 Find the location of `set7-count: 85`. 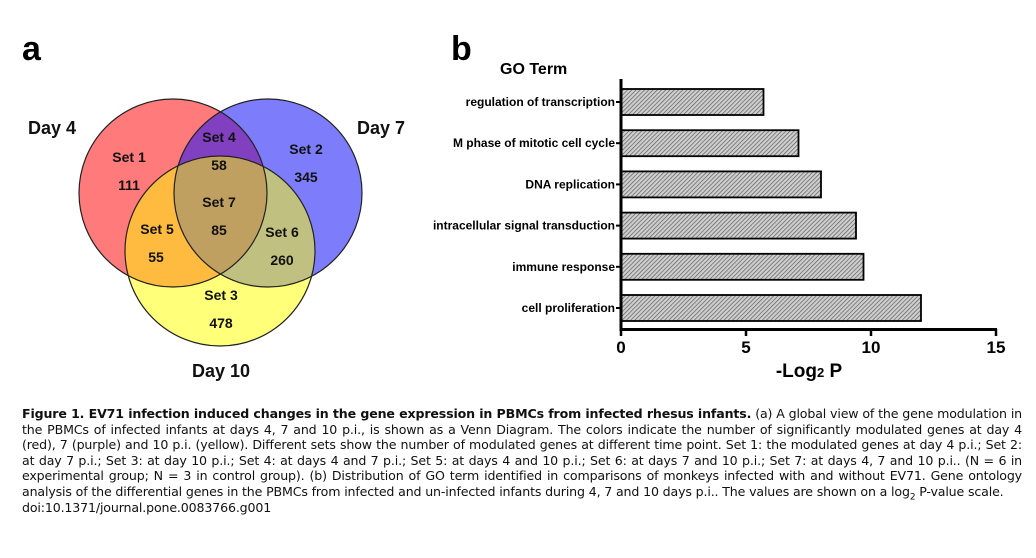

set7-count: 85 is located at coordinates (219, 230).